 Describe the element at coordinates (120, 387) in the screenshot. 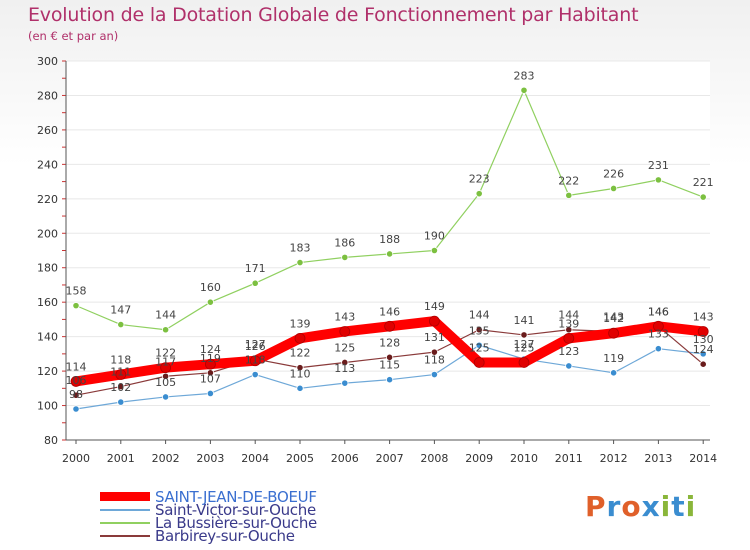

I see `data-label: 102` at that location.